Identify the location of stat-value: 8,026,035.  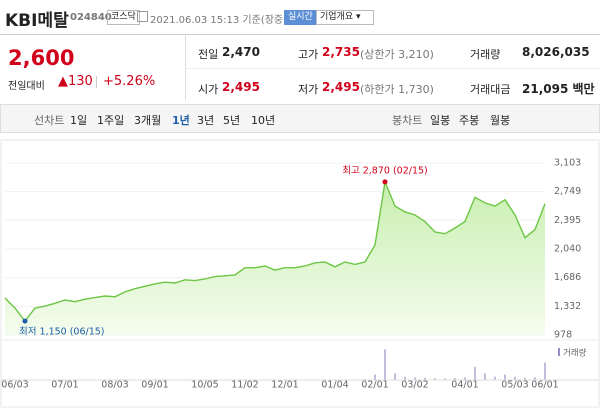
(556, 52).